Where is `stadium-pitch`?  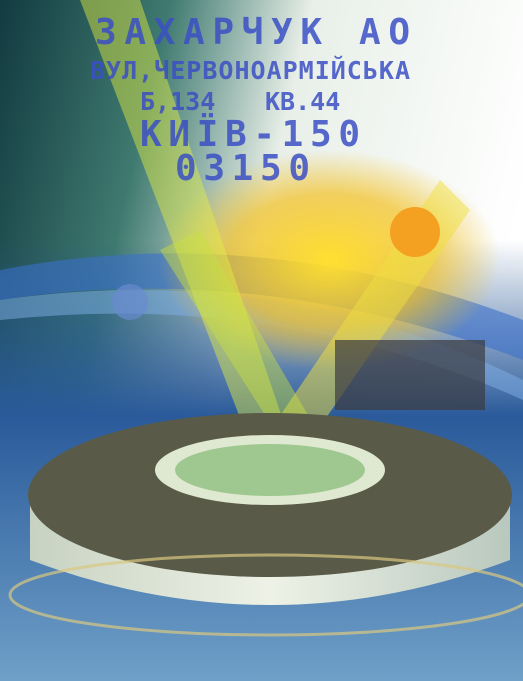
stadium-pitch is located at coordinates (270, 470).